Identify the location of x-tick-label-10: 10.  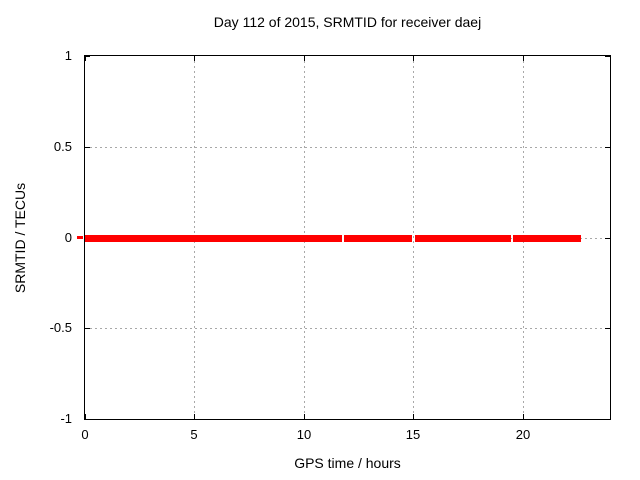
(304, 434).